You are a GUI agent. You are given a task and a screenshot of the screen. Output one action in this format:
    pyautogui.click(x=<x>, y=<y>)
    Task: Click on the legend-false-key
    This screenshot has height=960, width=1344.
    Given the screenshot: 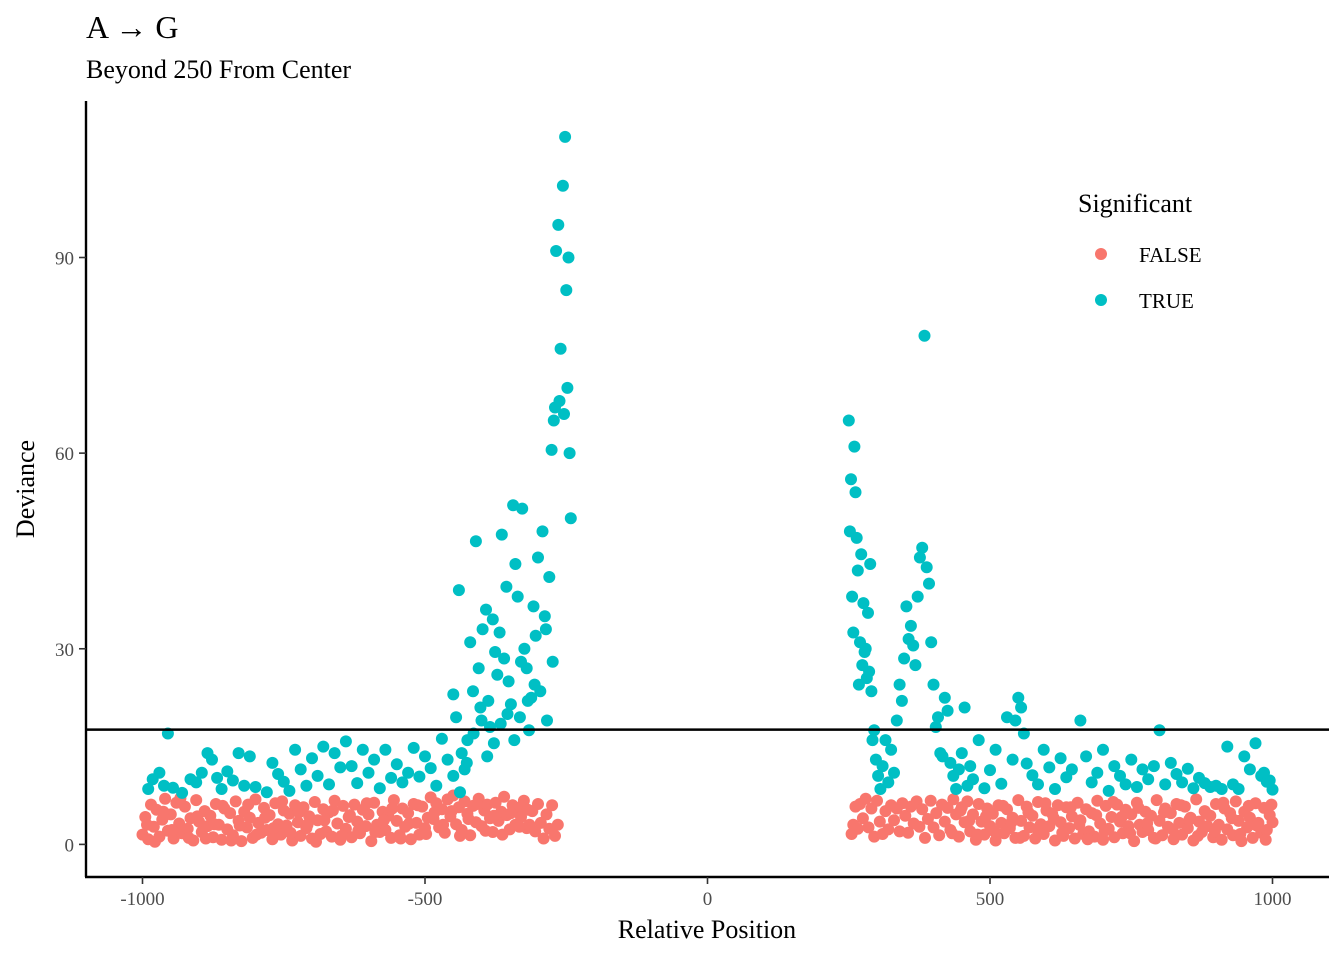 What is the action you would take?
    pyautogui.click(x=1101, y=254)
    